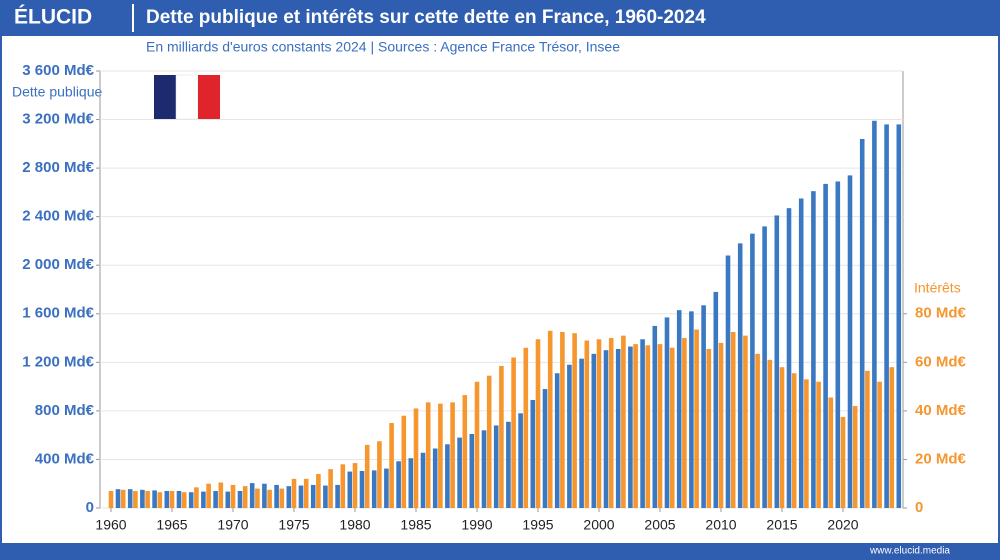 Image resolution: width=1000 pixels, height=560 pixels. Describe the element at coordinates (58, 119) in the screenshot. I see `y-tick-label: 3 200 Md€` at that location.